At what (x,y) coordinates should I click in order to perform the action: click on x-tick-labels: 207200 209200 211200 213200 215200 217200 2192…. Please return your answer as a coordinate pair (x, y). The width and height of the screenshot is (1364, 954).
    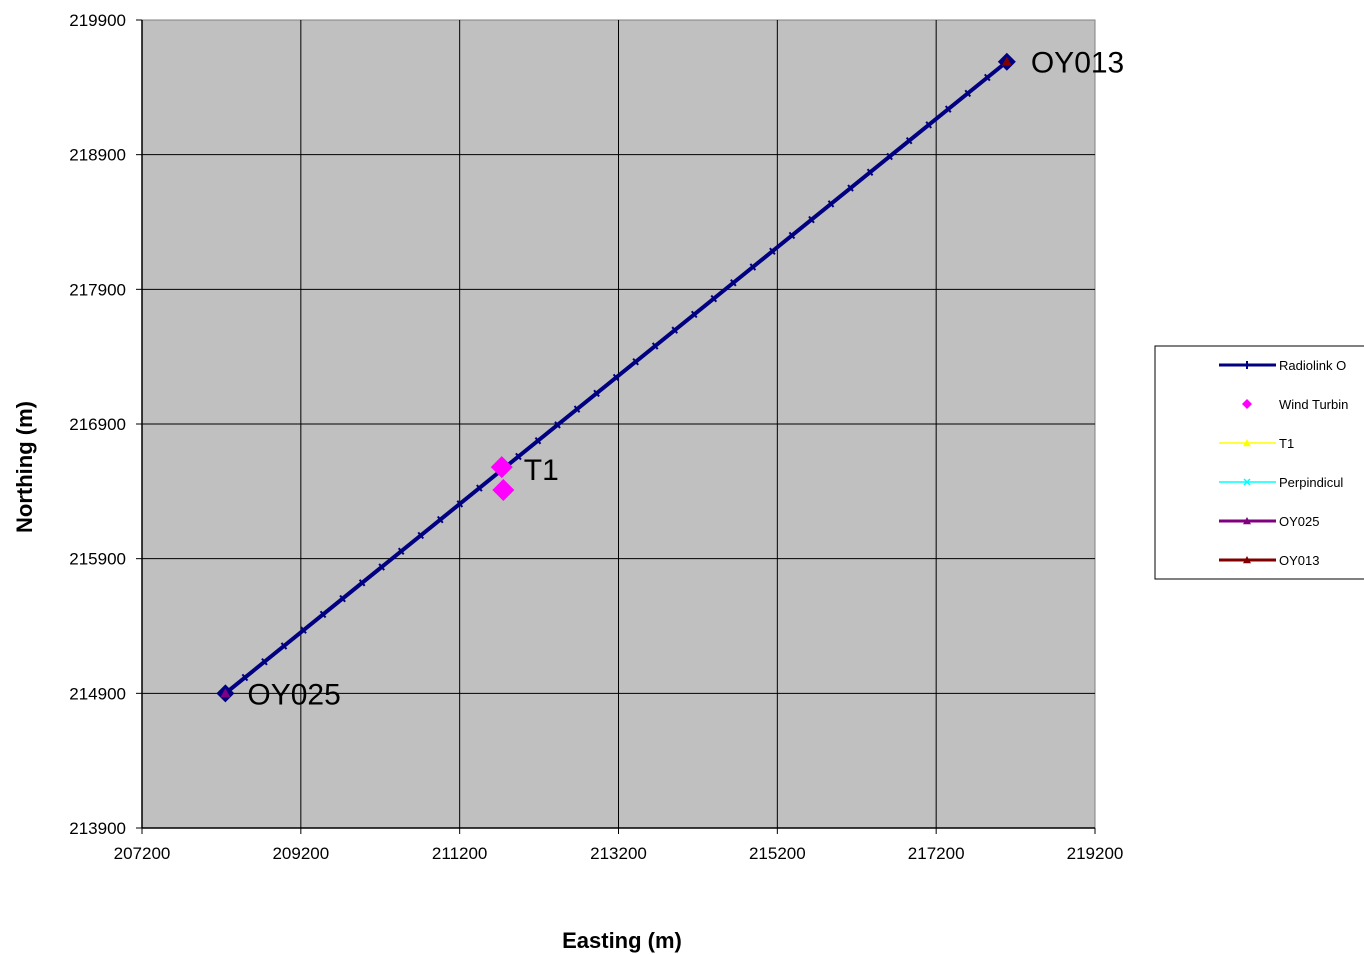
    Looking at the image, I should click on (619, 853).